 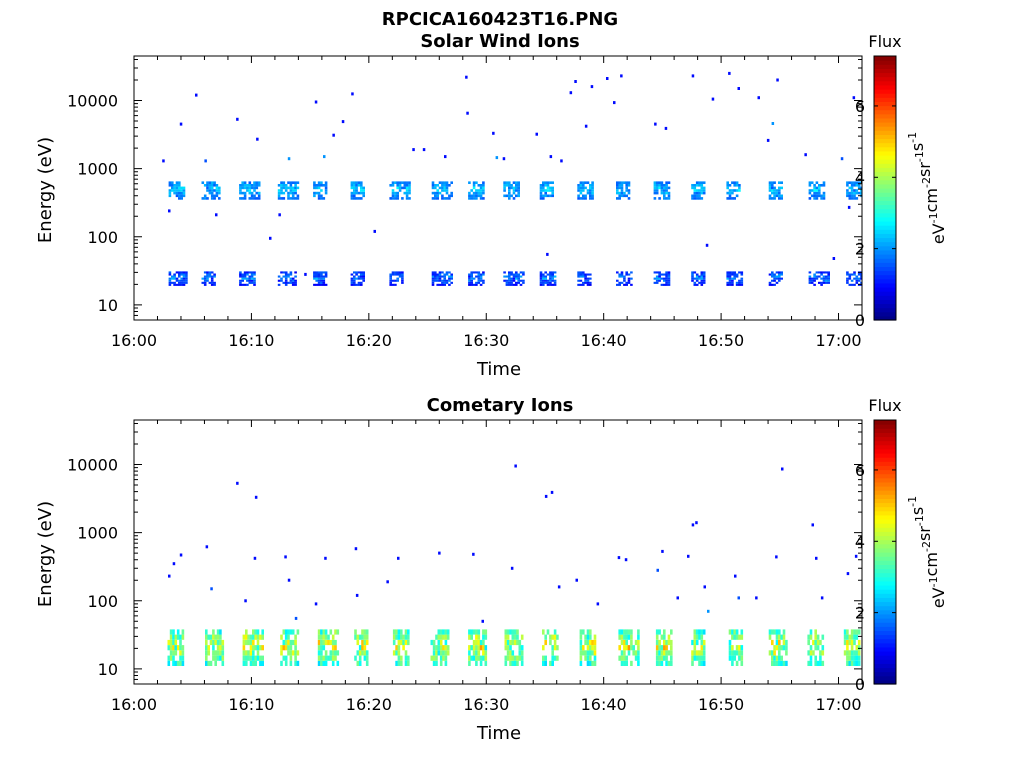 I want to click on x-tick-label: 16:00, so click(x=134, y=340).